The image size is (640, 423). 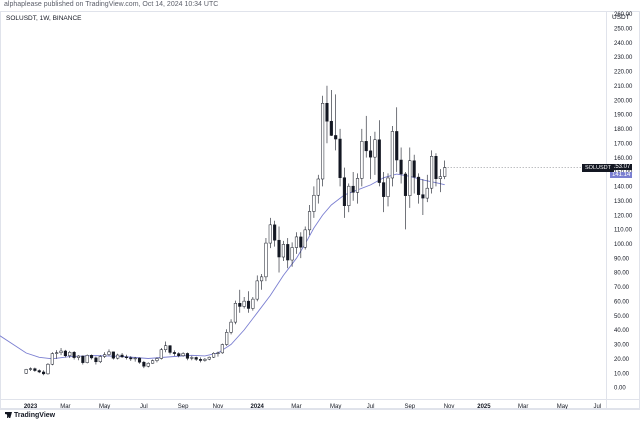 What do you see at coordinates (562, 406) in the screenshot?
I see `x-tick-label: May` at bounding box center [562, 406].